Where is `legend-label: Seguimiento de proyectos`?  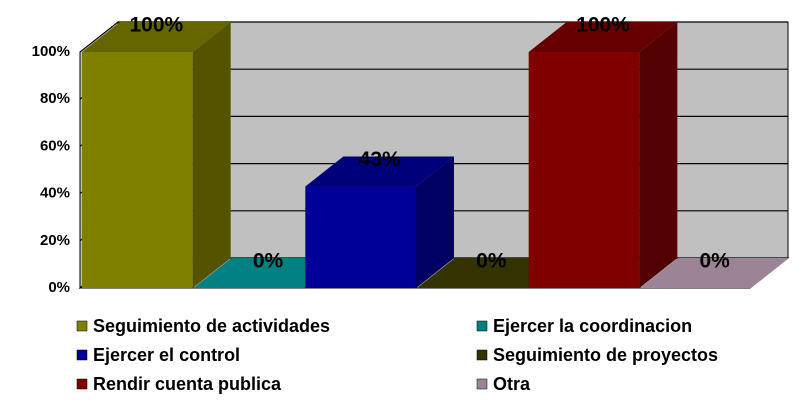
legend-label: Seguimiento de proyectos is located at coordinates (605, 355).